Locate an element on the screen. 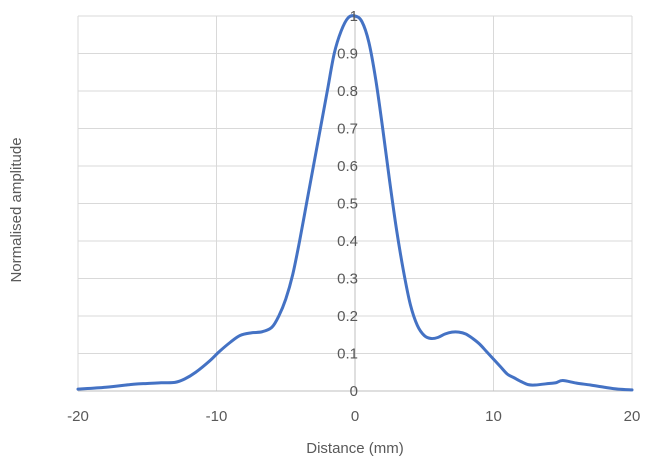  y-tick-label: 0.2 is located at coordinates (347, 316).